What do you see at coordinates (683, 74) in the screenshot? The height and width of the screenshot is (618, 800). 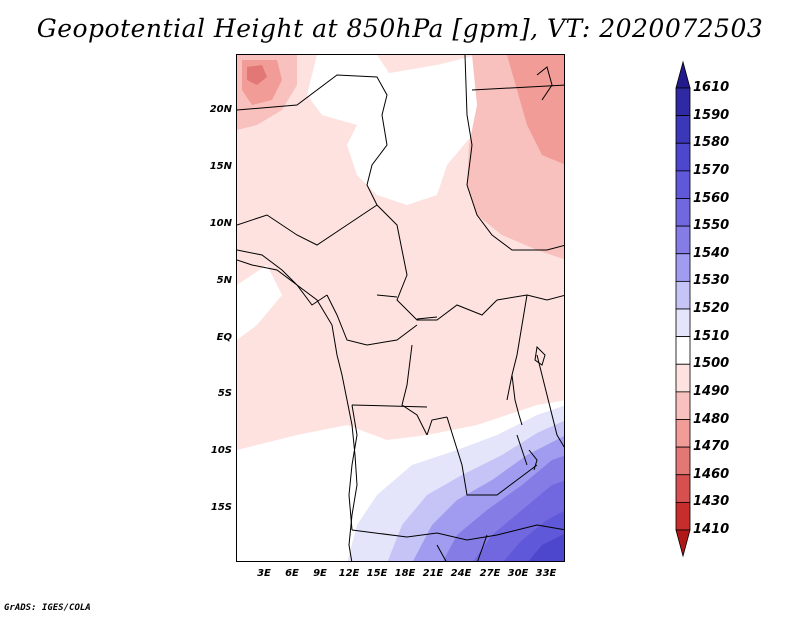 I see `colorbar-segment-top` at bounding box center [683, 74].